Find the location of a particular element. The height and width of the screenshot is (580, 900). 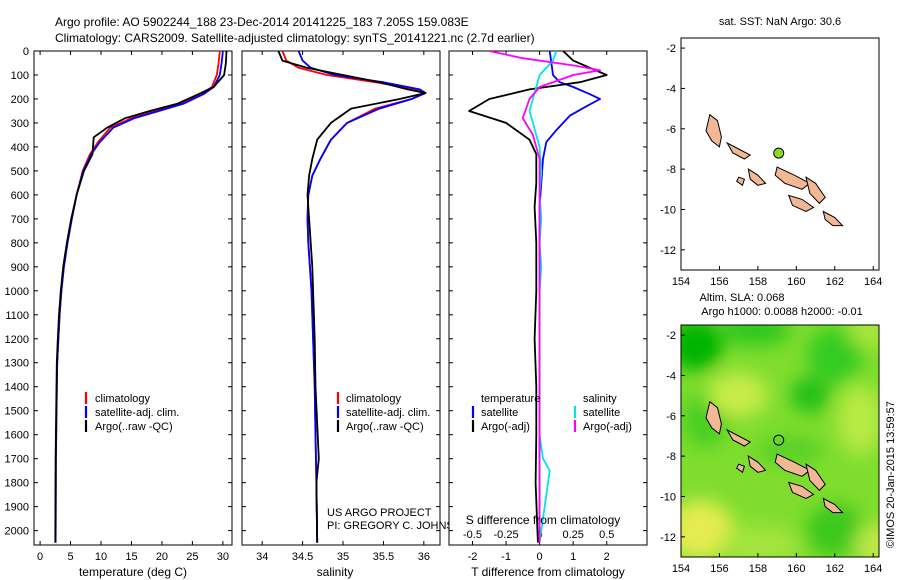

difference-xlabel-t: T difference from climatology is located at coordinates (548, 572).